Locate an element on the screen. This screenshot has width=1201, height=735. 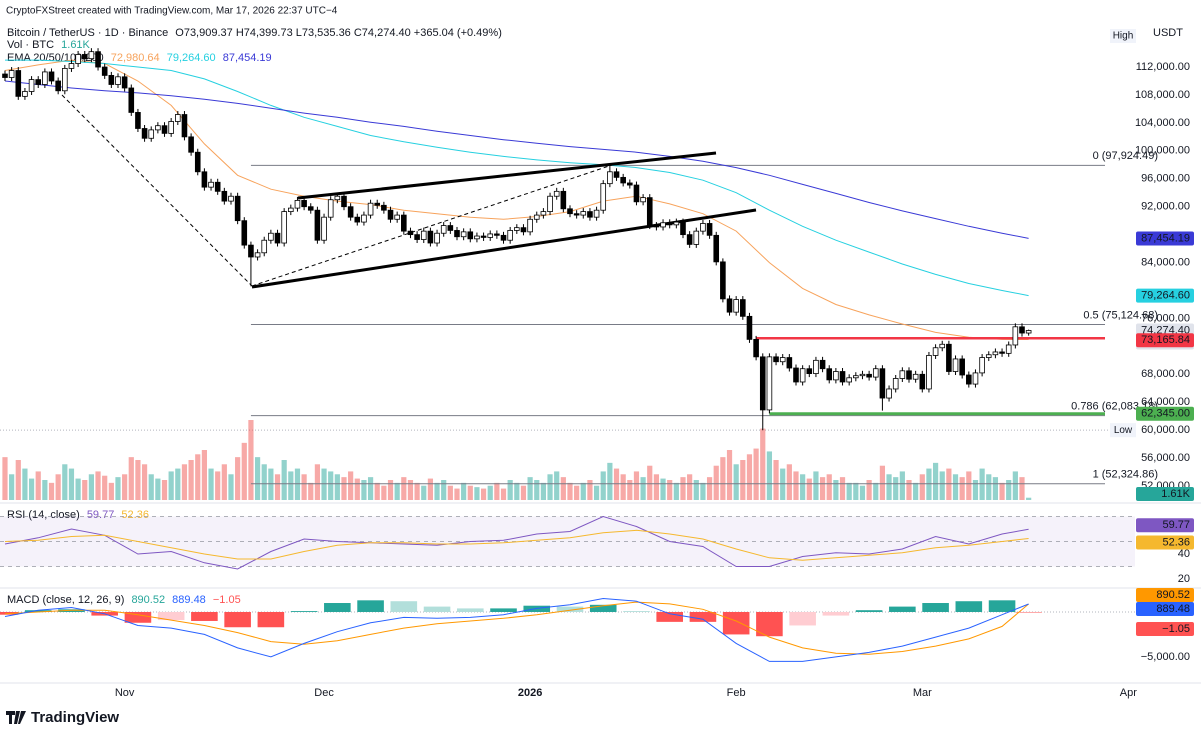
axis-box-label: 1.61K is located at coordinates (1175, 494).